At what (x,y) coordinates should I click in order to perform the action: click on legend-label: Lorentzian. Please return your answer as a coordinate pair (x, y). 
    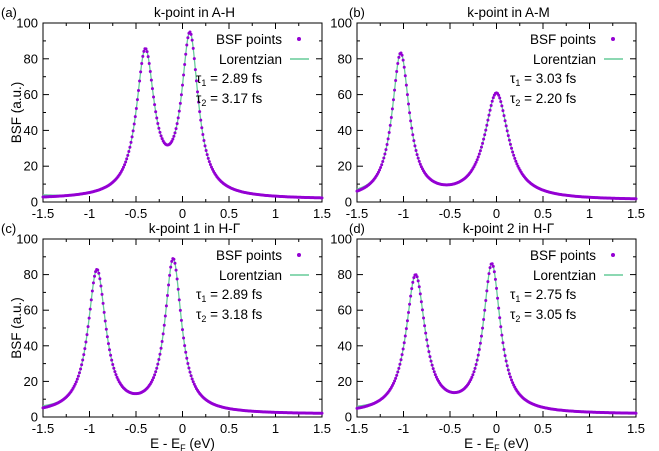
    Looking at the image, I should click on (564, 275).